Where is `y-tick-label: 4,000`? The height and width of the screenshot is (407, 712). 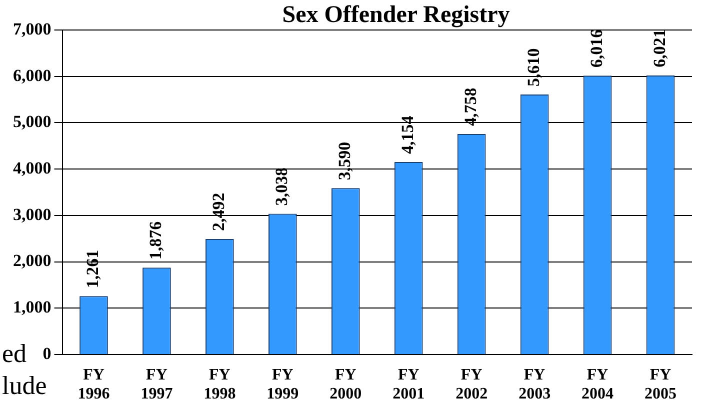 y-tick-label: 4,000 is located at coordinates (32, 168).